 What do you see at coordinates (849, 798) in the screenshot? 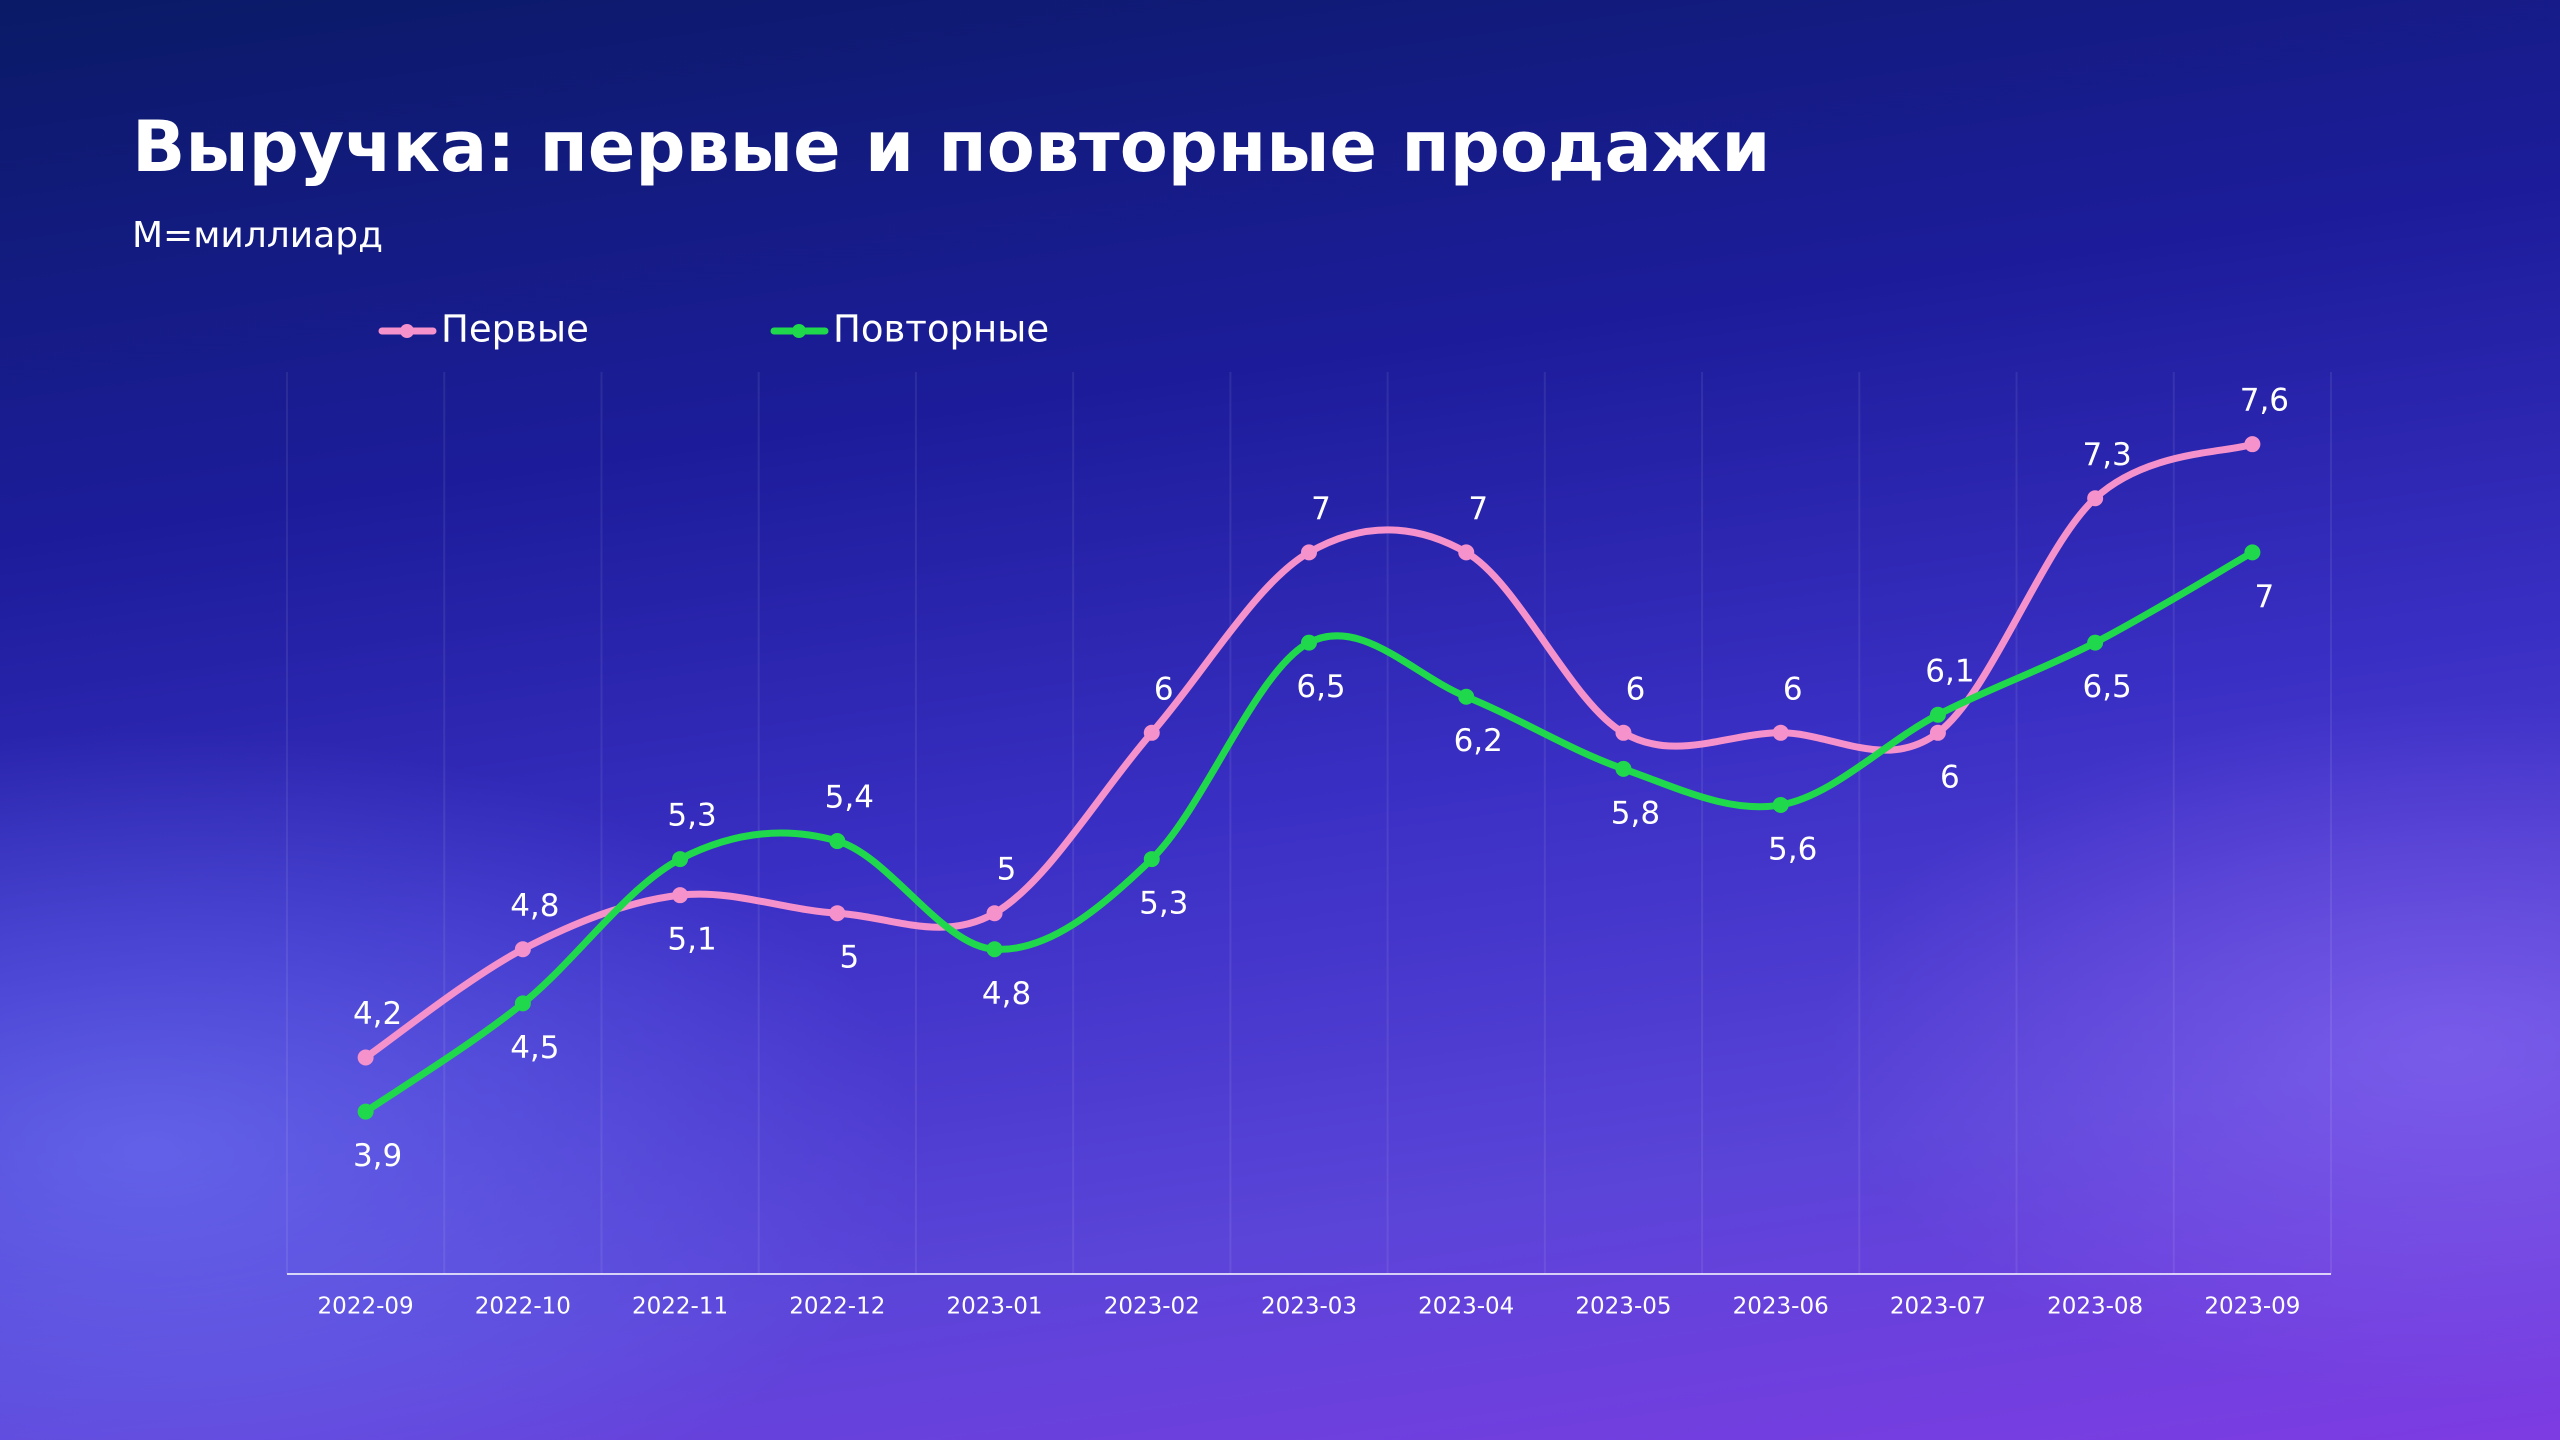
I see `data-label: 5,4` at bounding box center [849, 798].